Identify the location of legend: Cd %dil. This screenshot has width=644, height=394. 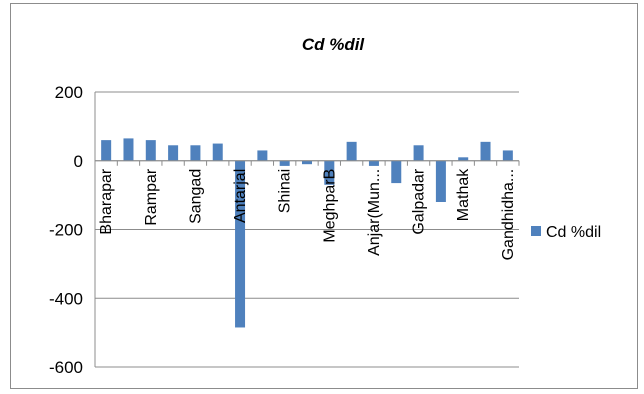
(566, 232).